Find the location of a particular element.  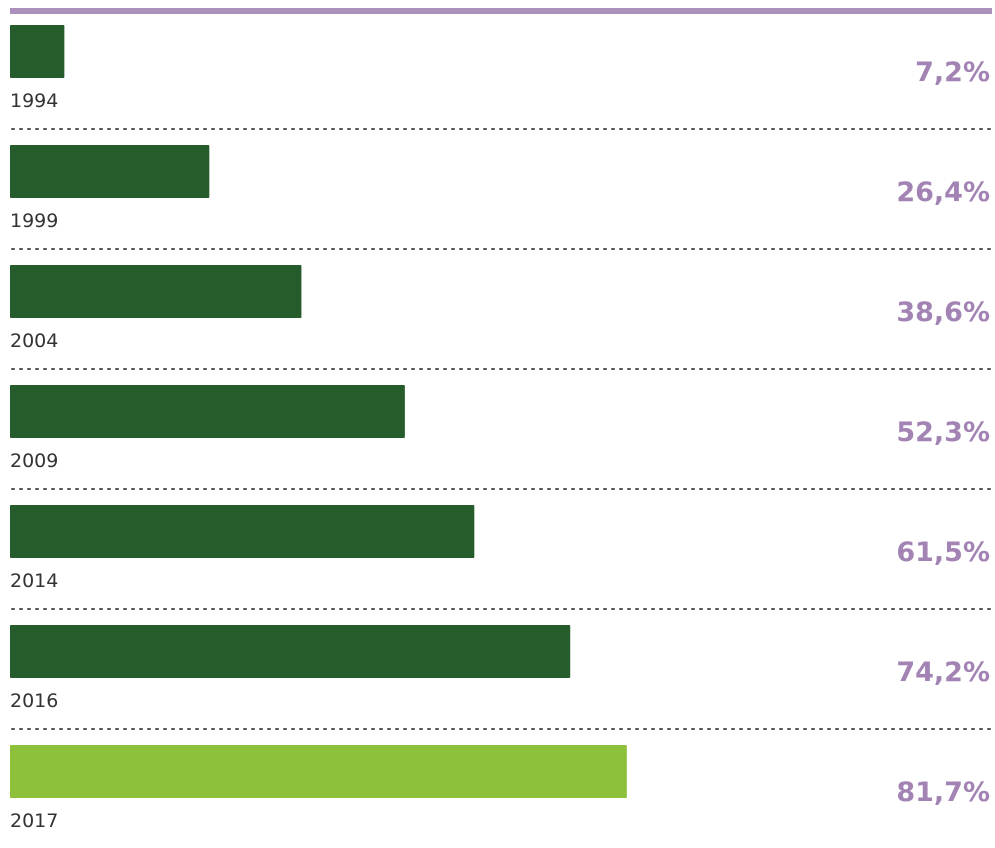

value-label: 38,6% is located at coordinates (943, 312).